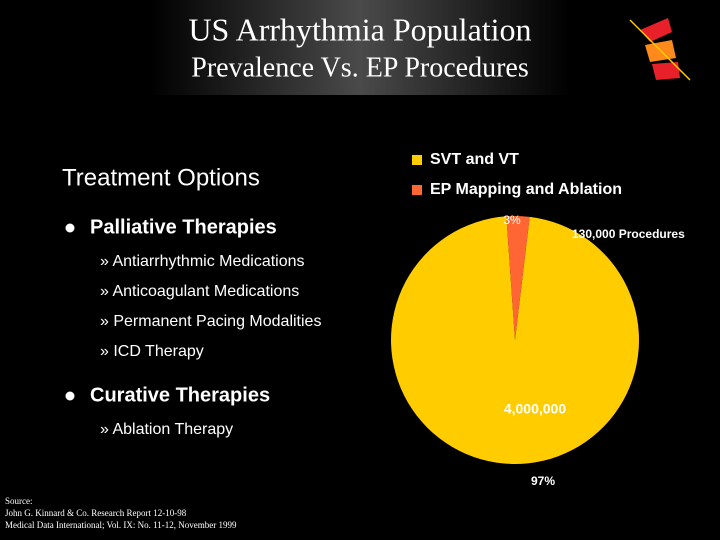 This screenshot has height=540, width=720. Describe the element at coordinates (660, 49) in the screenshot. I see `logo` at that location.